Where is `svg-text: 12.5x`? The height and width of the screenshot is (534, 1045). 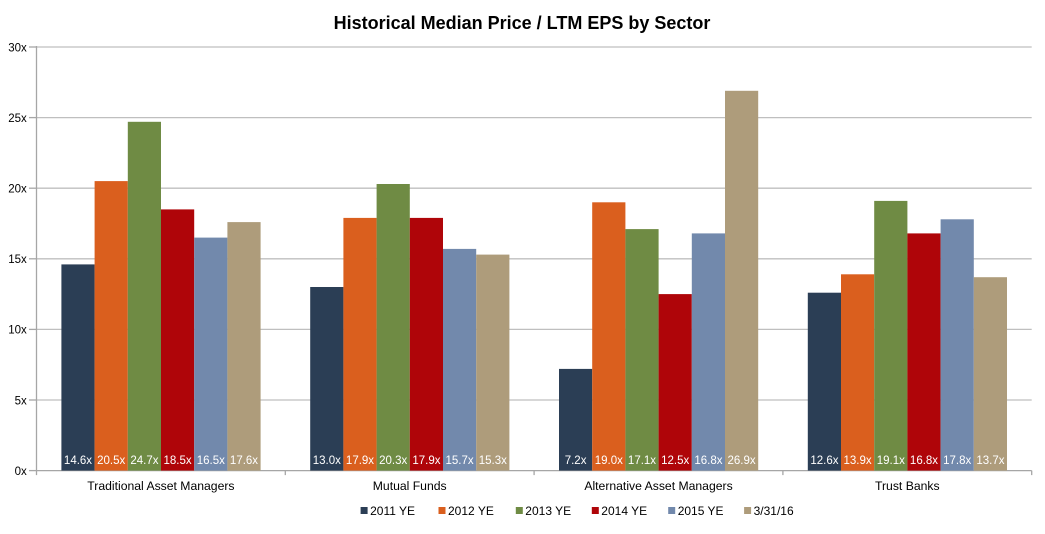
svg-text: 12.5x is located at coordinates (675, 461).